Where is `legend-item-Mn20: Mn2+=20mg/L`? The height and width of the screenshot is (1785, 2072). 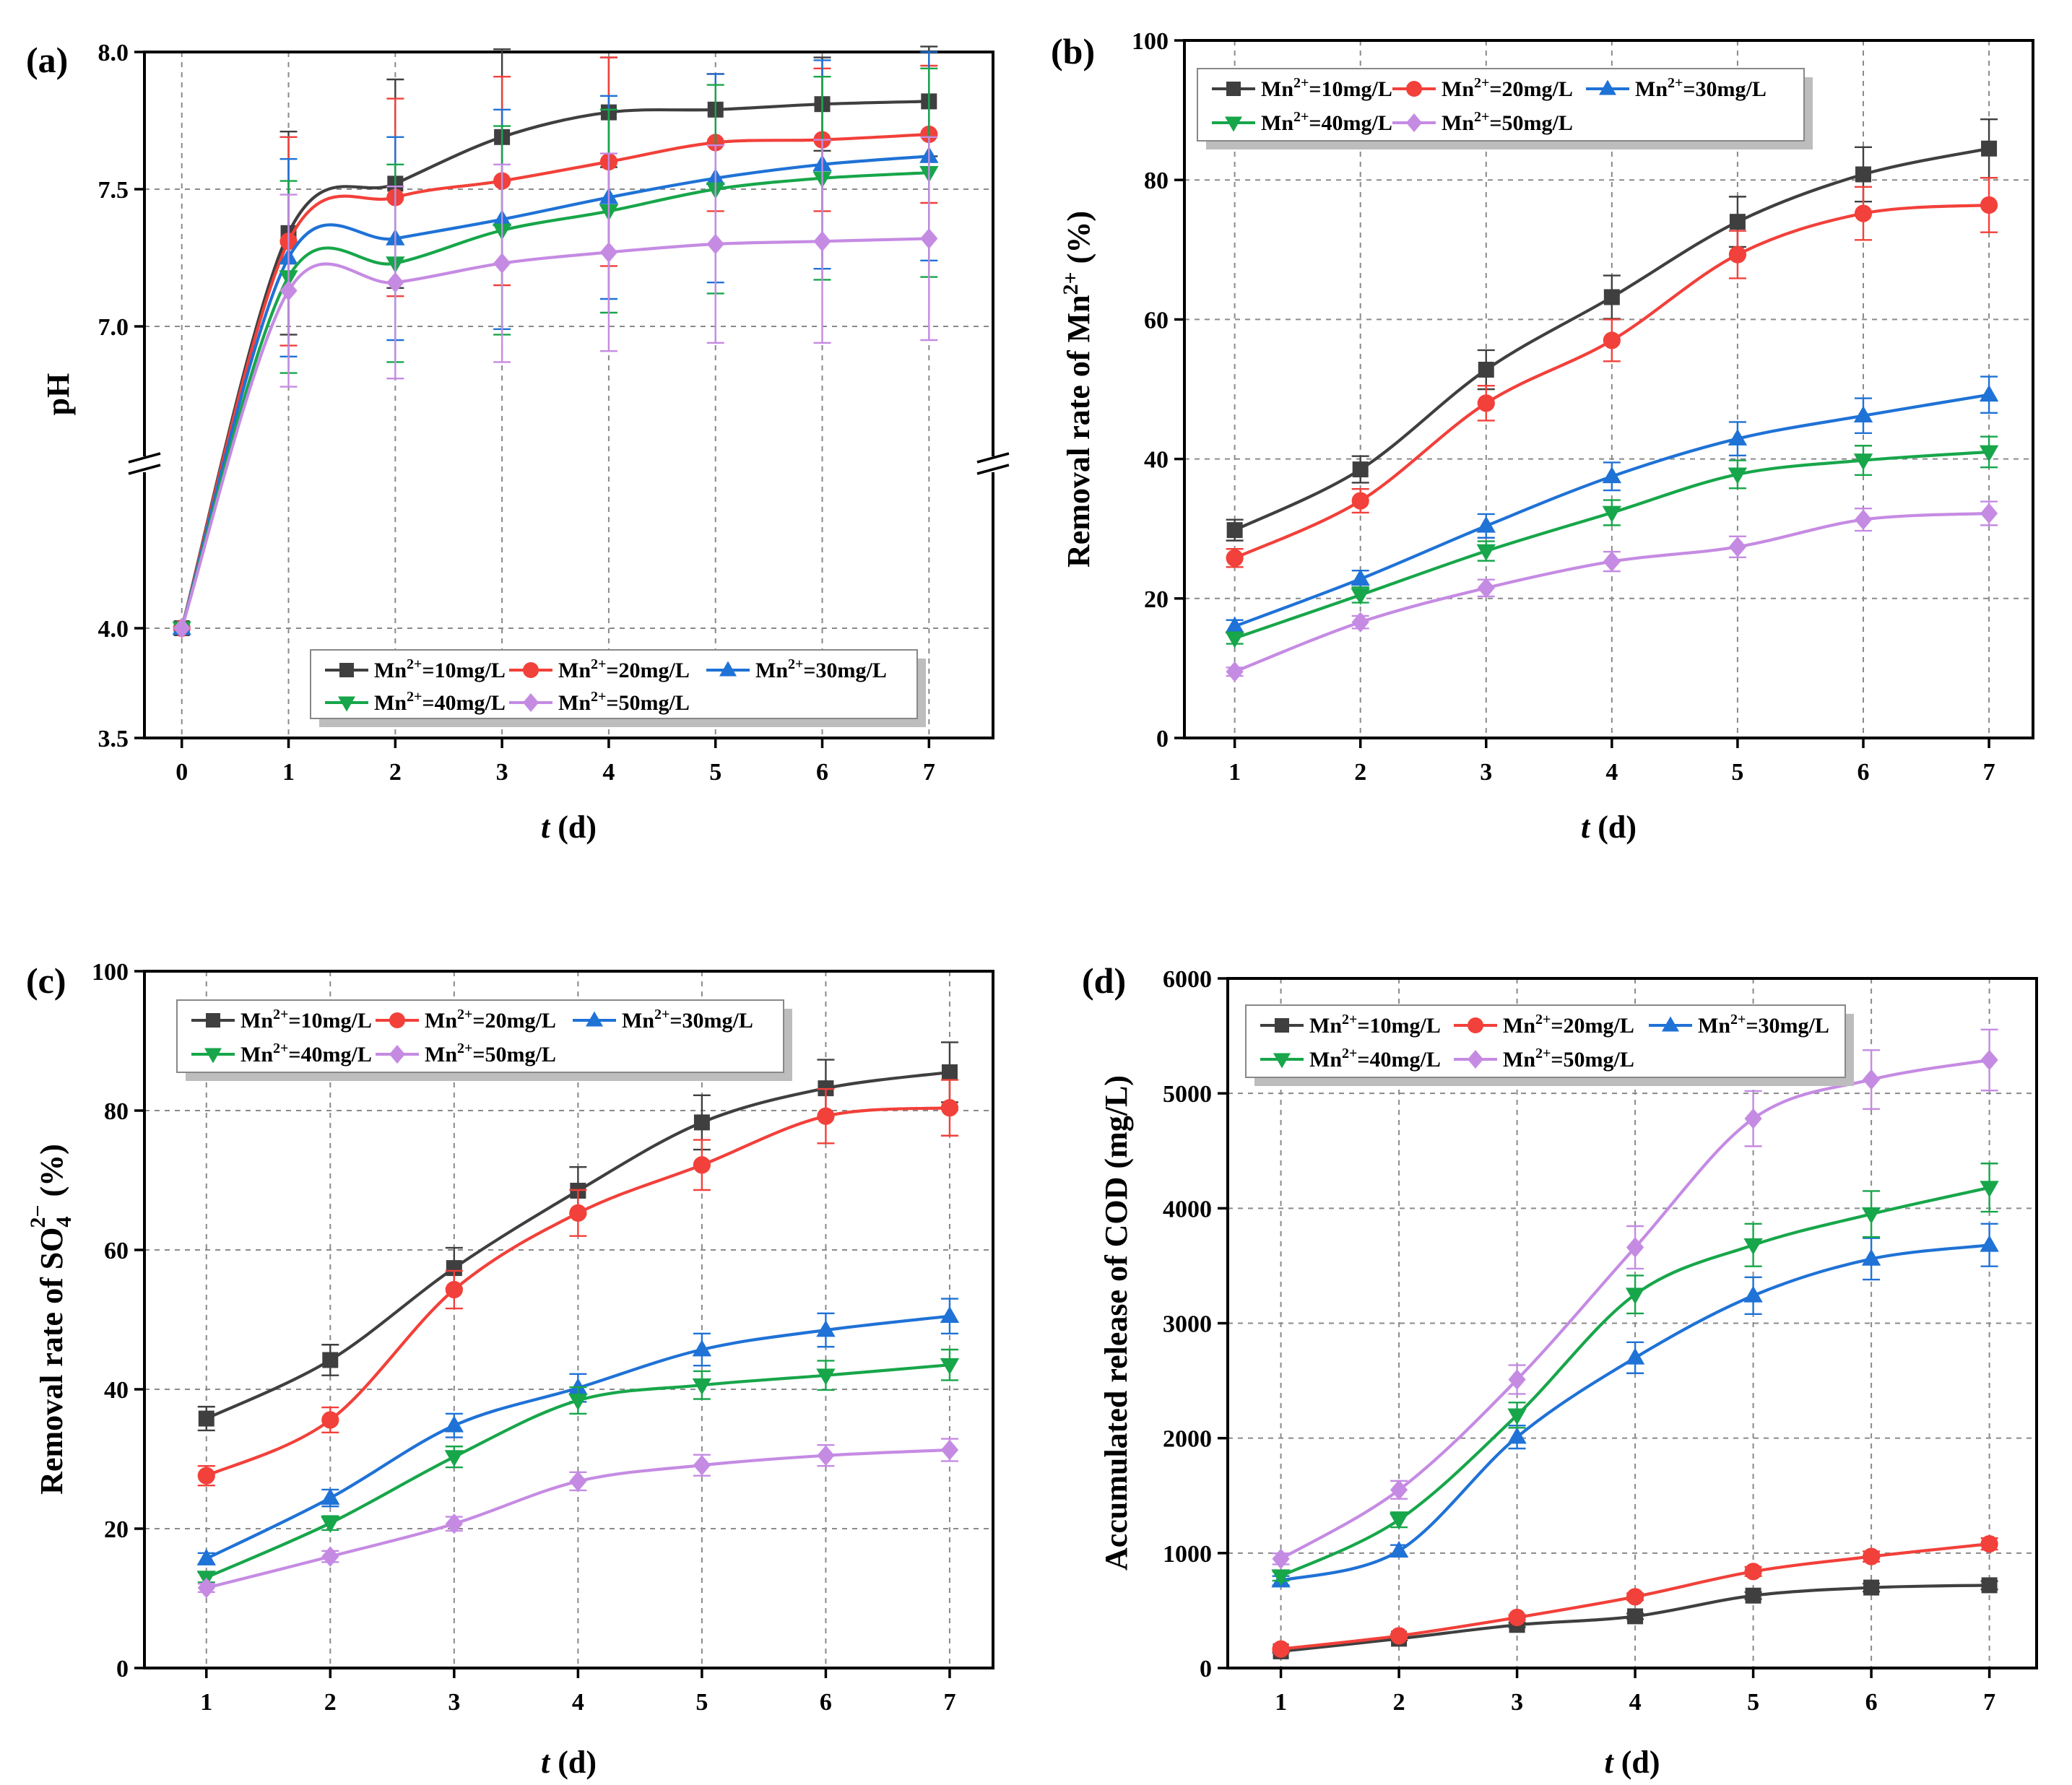 legend-item-Mn20: Mn2+=20mg/L is located at coordinates (599, 669).